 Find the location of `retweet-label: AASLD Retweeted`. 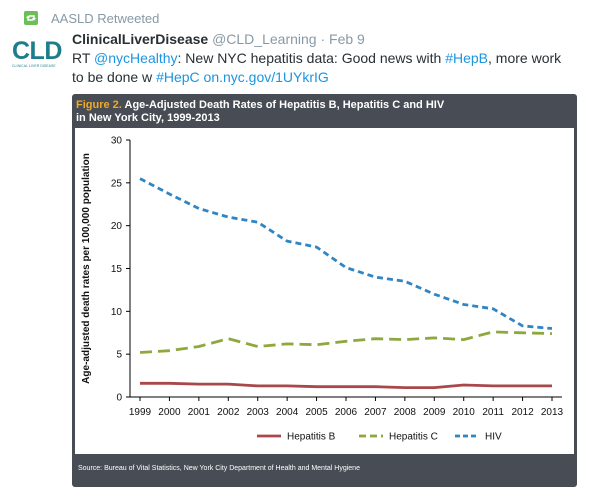

retweet-label: AASLD Retweeted is located at coordinates (105, 18).